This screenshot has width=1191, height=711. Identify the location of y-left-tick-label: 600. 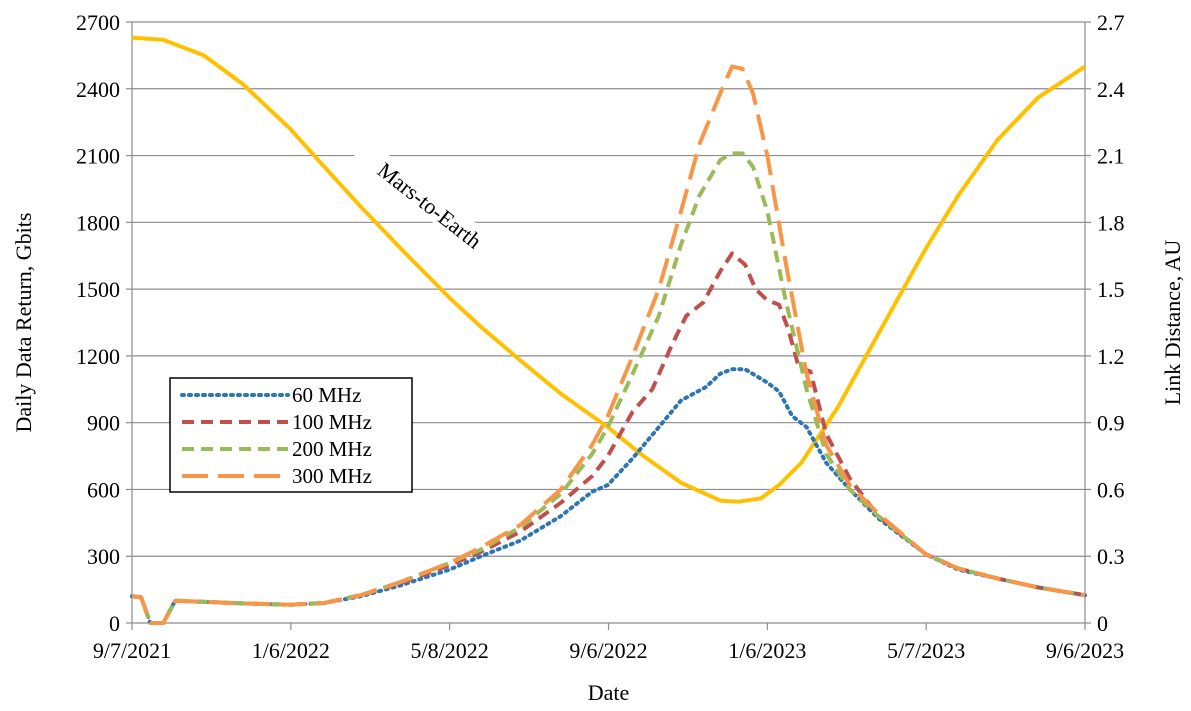
(103, 489).